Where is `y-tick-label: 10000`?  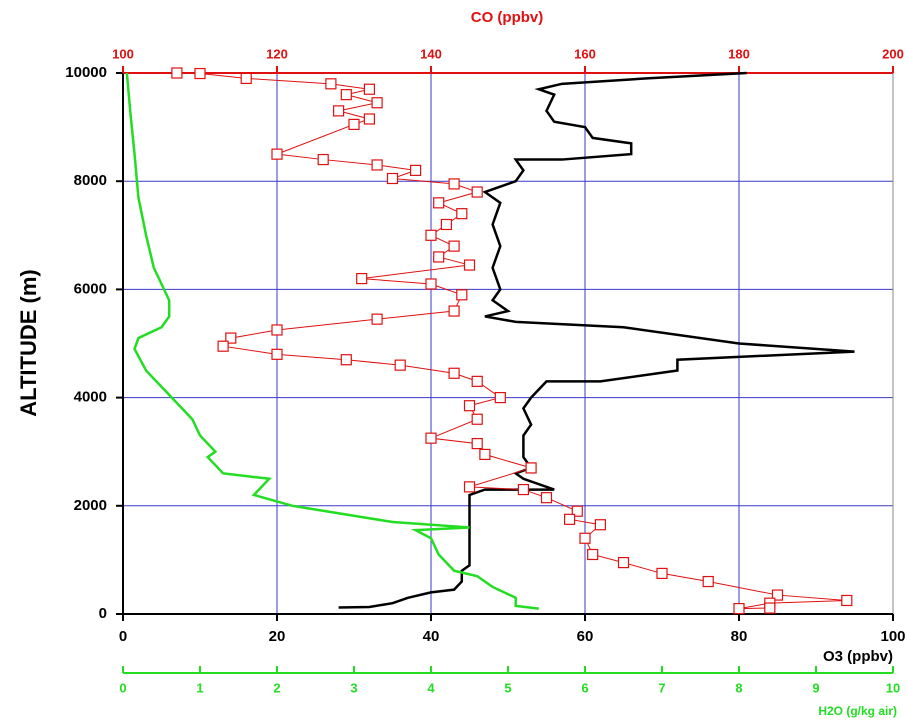 y-tick-label: 10000 is located at coordinates (86, 72).